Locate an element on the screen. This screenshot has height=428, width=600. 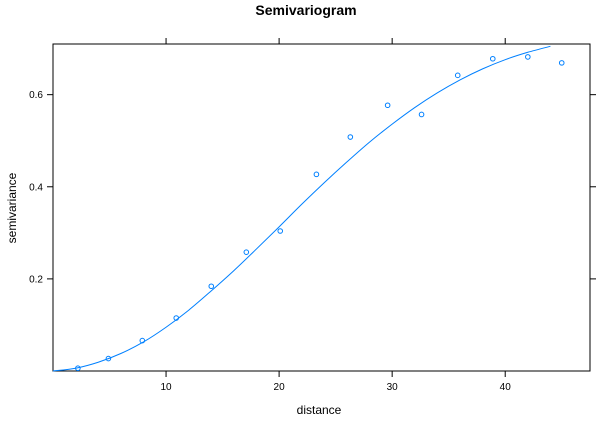
y-tick-label: 0.6 is located at coordinates (36, 95).